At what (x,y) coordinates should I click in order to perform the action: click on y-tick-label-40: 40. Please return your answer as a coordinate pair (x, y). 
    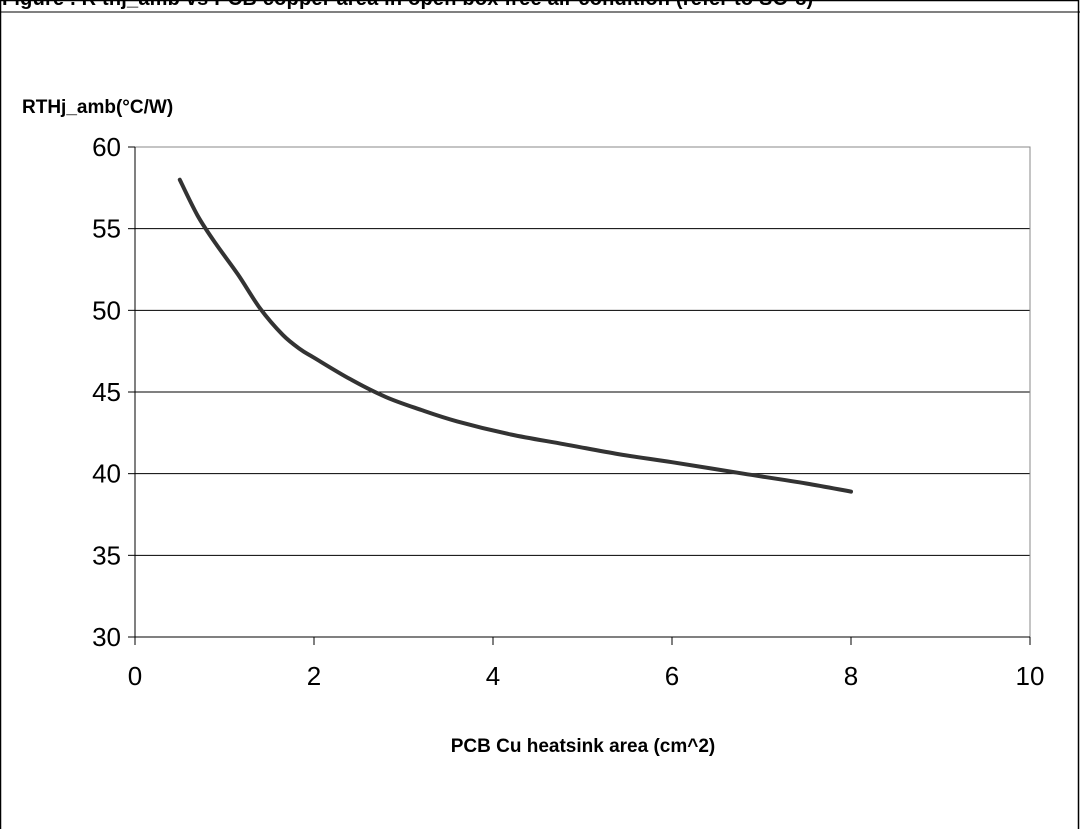
    Looking at the image, I should click on (106, 474).